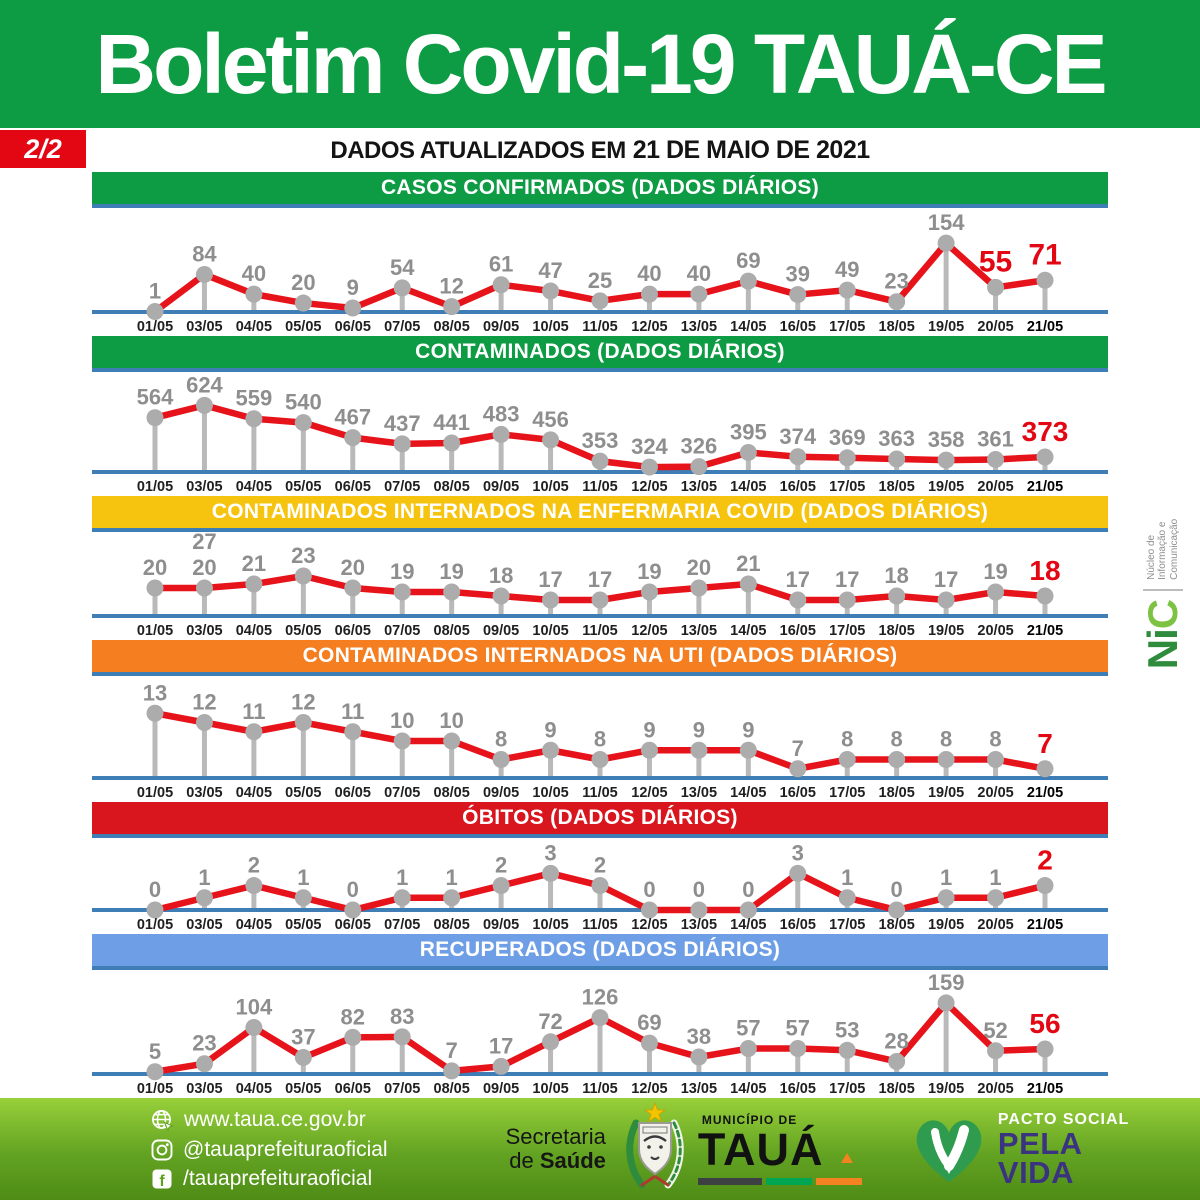  I want to click on value-label: 53, so click(847, 1029).